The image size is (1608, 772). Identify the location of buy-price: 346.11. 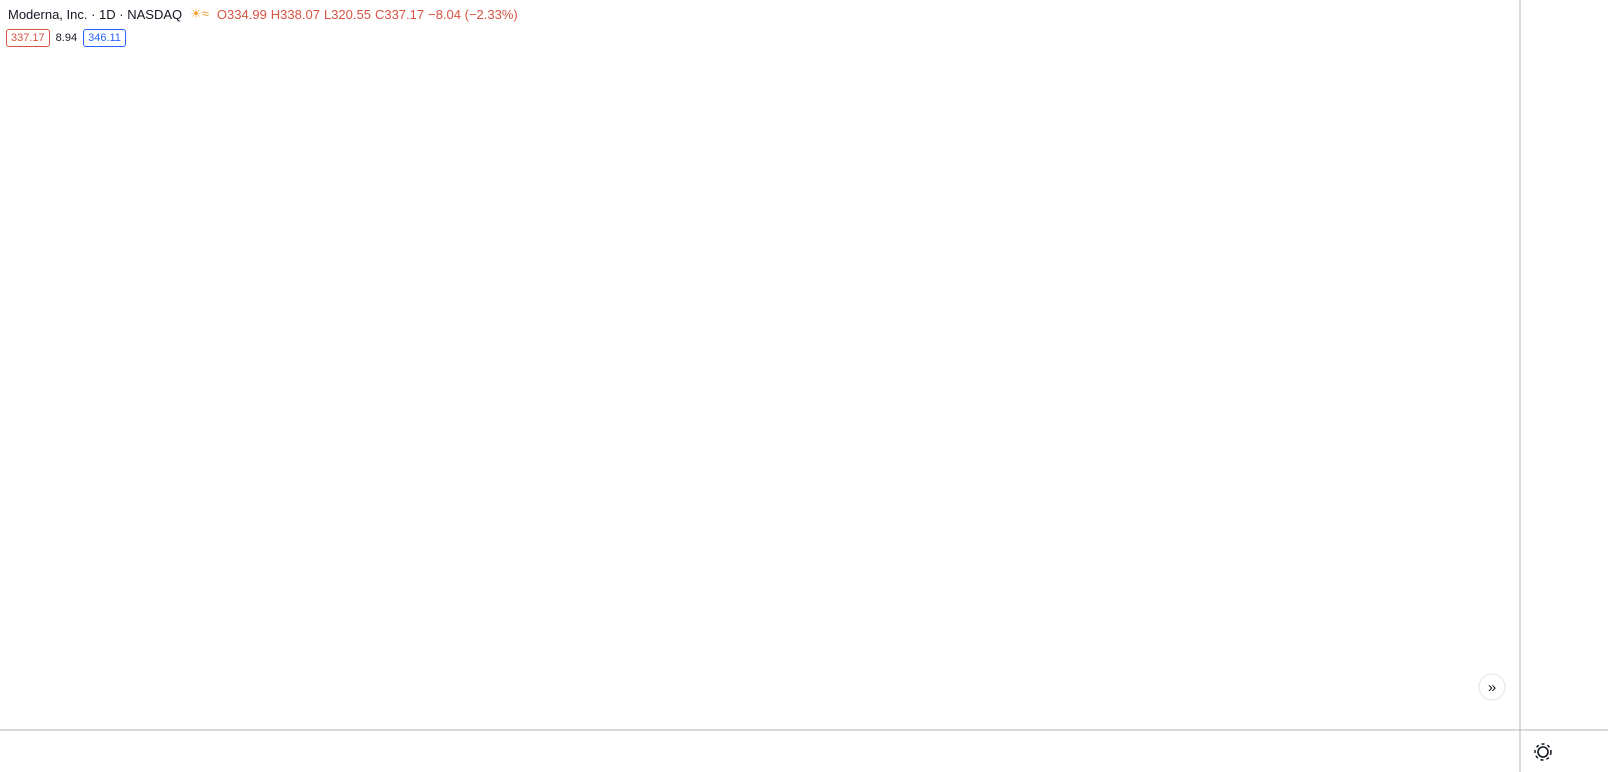
(104, 38).